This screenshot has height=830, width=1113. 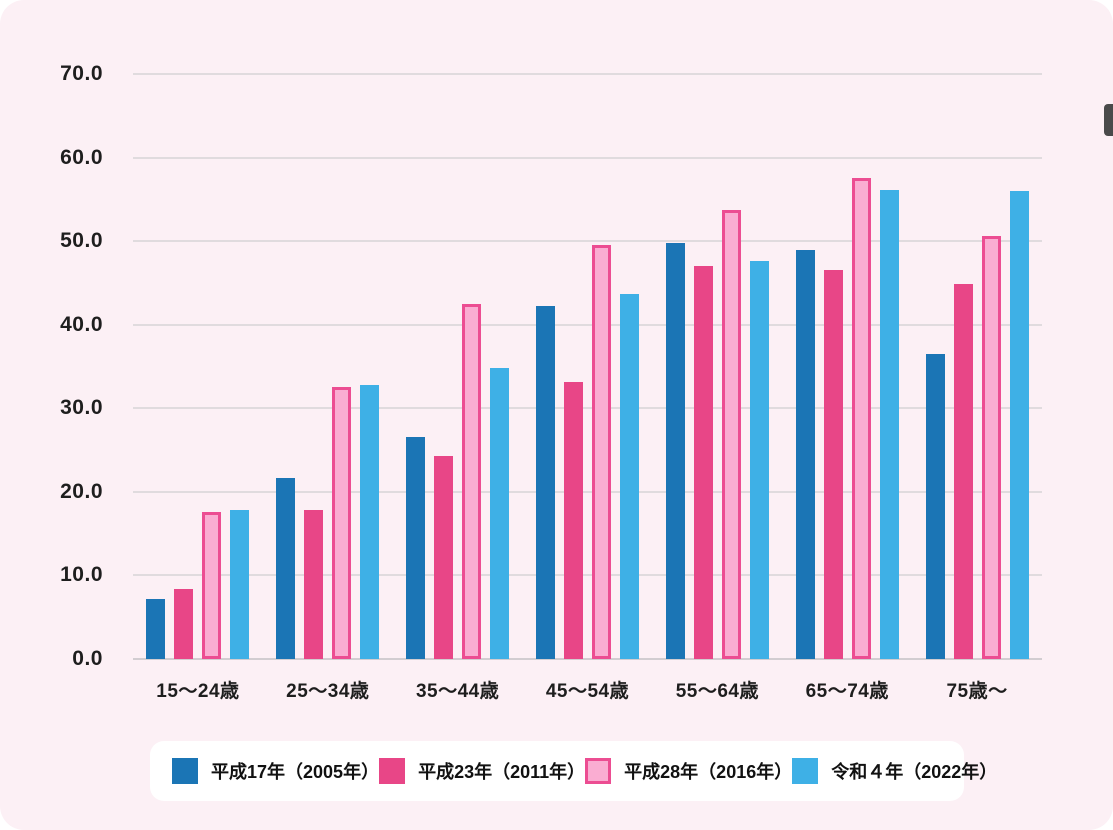 What do you see at coordinates (328, 691) in the screenshot?
I see `x-axis-label: 25〜34歳` at bounding box center [328, 691].